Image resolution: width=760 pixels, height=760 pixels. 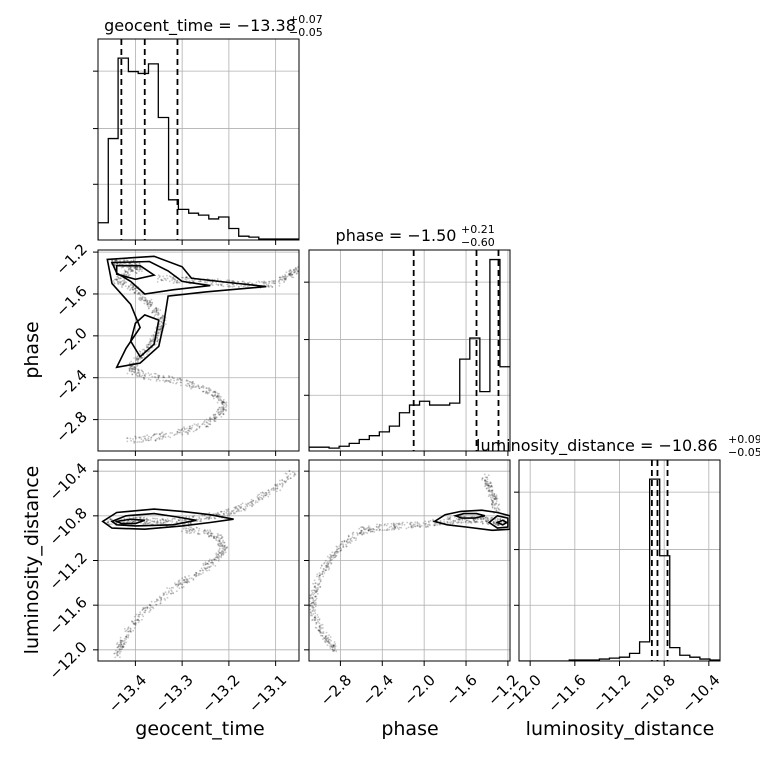 I want to click on tick-label-y-luminosity-distance: −11.6, so click(x=68, y=615).